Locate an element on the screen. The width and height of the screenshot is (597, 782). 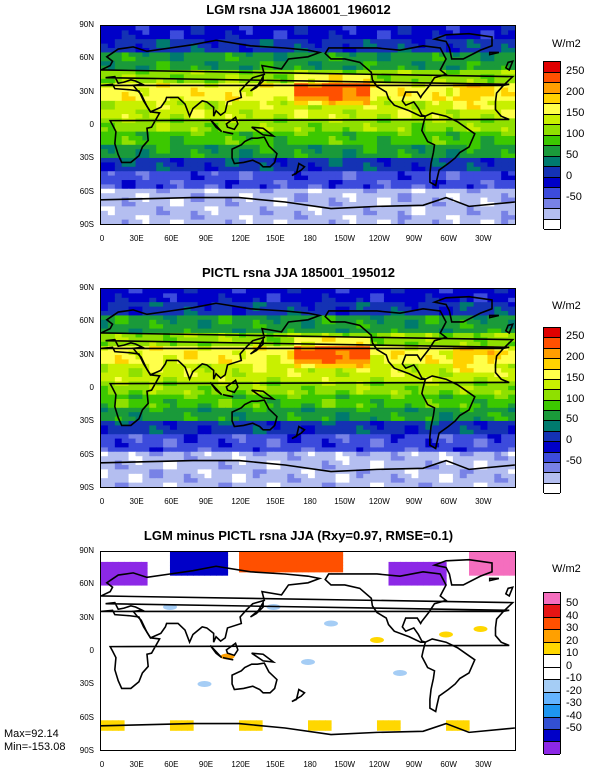
colorbar-label: -40 is located at coordinates (574, 715).